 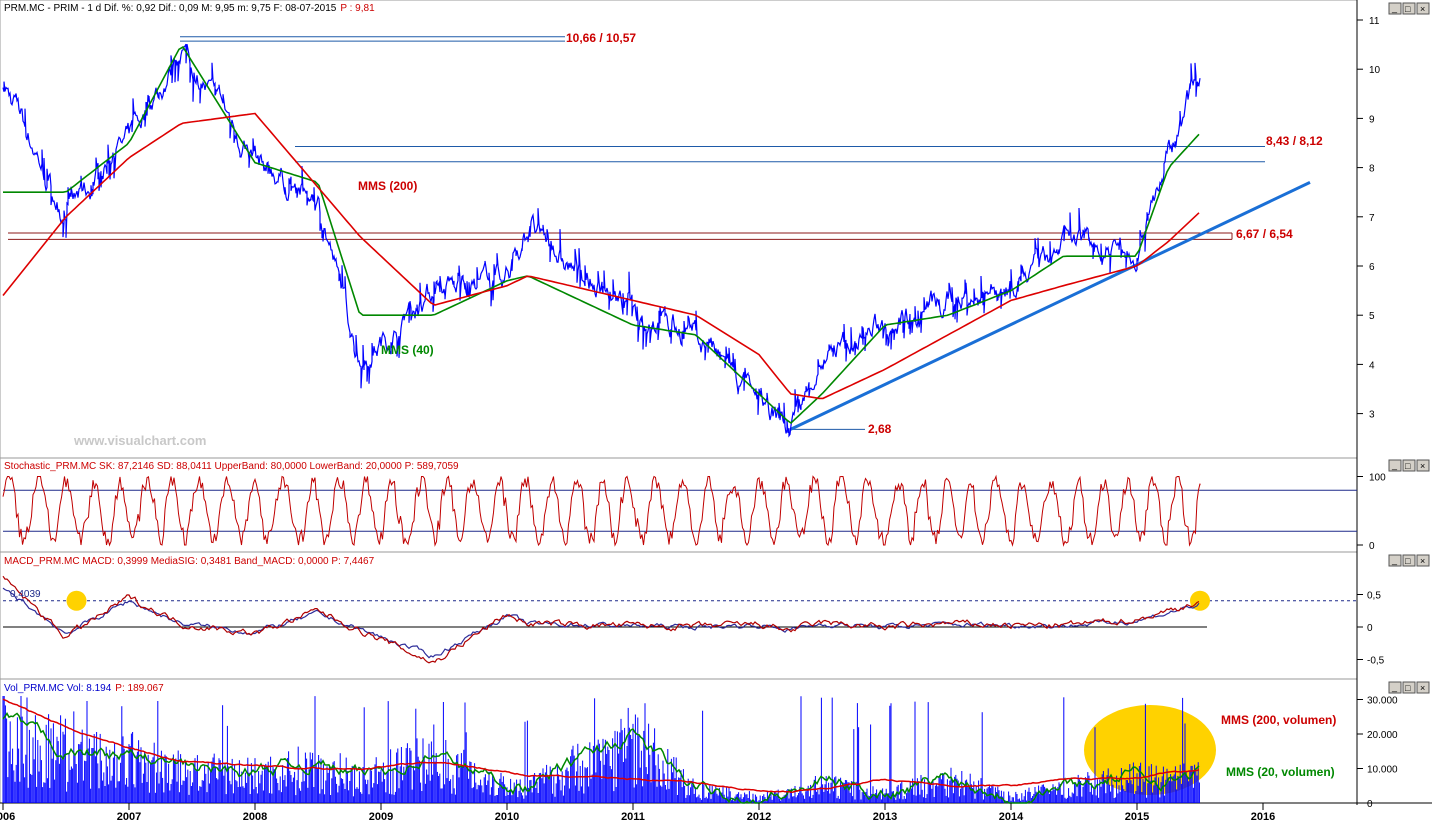 What do you see at coordinates (759, 817) in the screenshot?
I see `x-tick-label: 2012` at bounding box center [759, 817].